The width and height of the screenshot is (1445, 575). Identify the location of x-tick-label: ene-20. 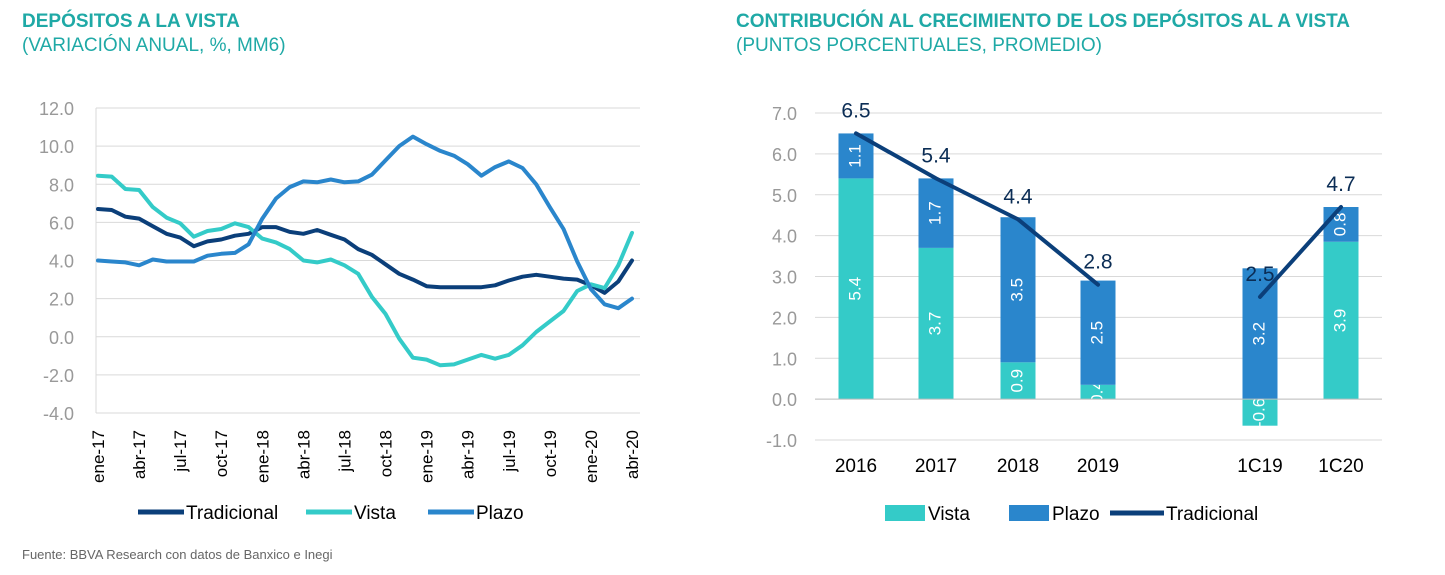
(591, 456).